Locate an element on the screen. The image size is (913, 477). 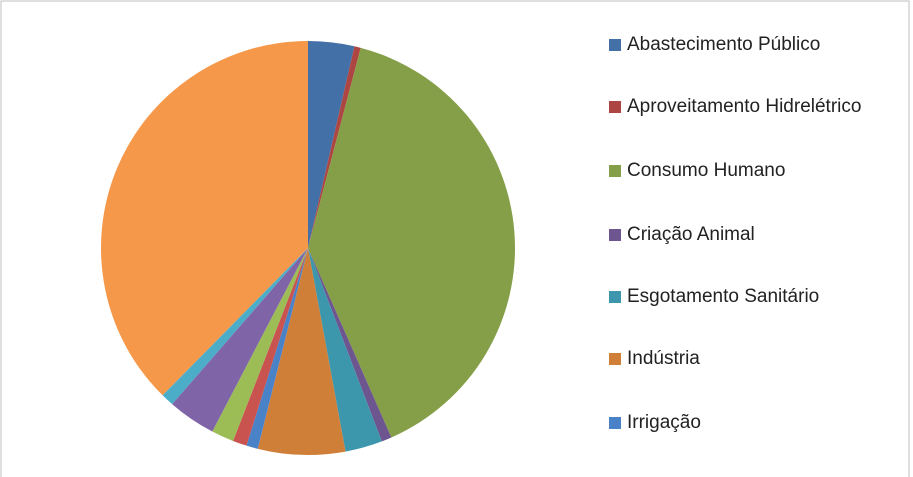
legend-label: Criação Animal is located at coordinates (691, 234).